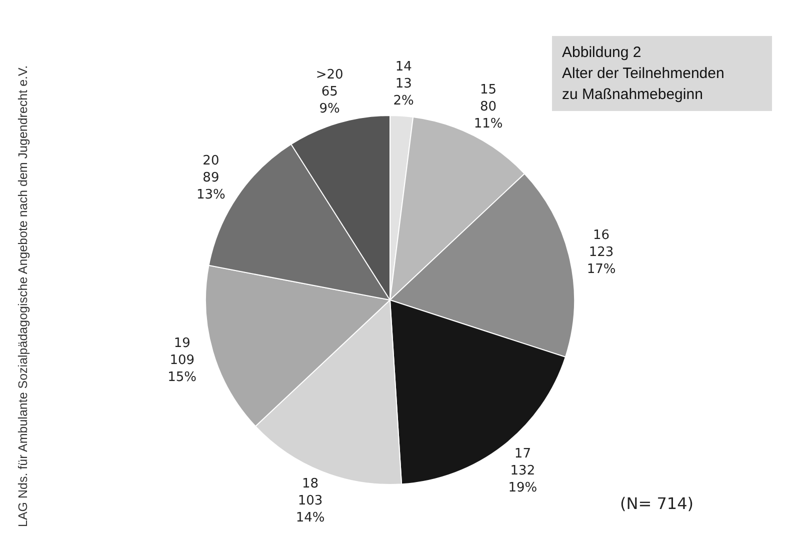  What do you see at coordinates (601, 261) in the screenshot?
I see `data-label: 123 17%` at bounding box center [601, 261].